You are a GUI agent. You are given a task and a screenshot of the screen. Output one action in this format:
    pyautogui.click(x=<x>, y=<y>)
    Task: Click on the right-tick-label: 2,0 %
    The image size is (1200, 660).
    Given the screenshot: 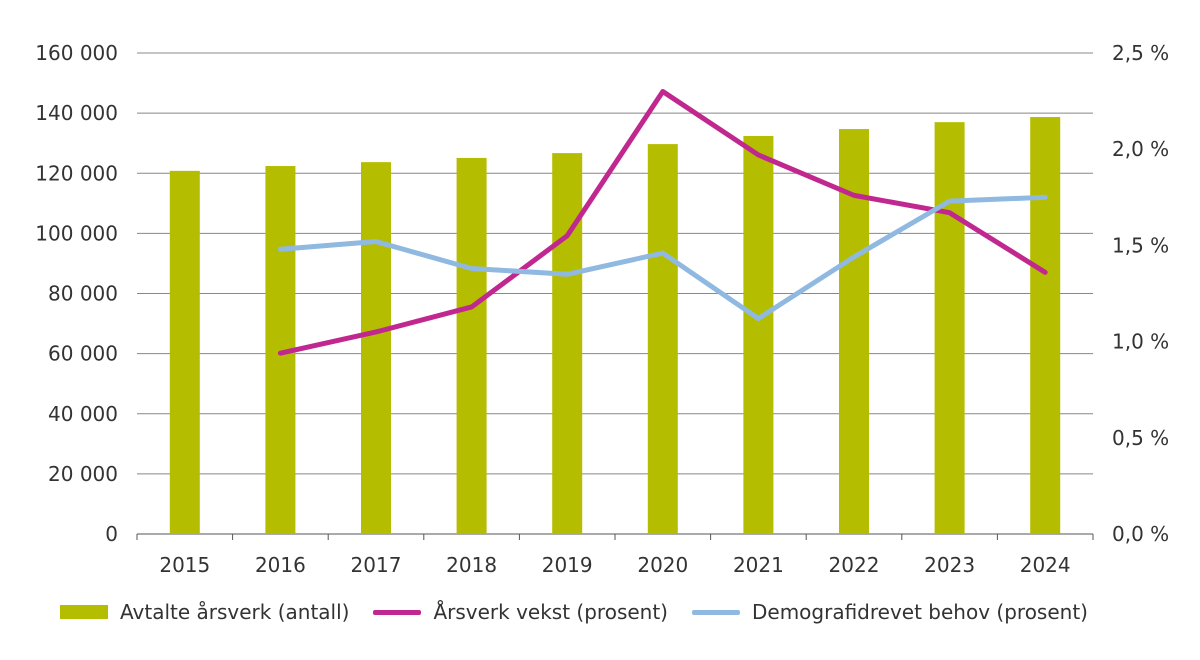 What is the action you would take?
    pyautogui.click(x=1140, y=149)
    